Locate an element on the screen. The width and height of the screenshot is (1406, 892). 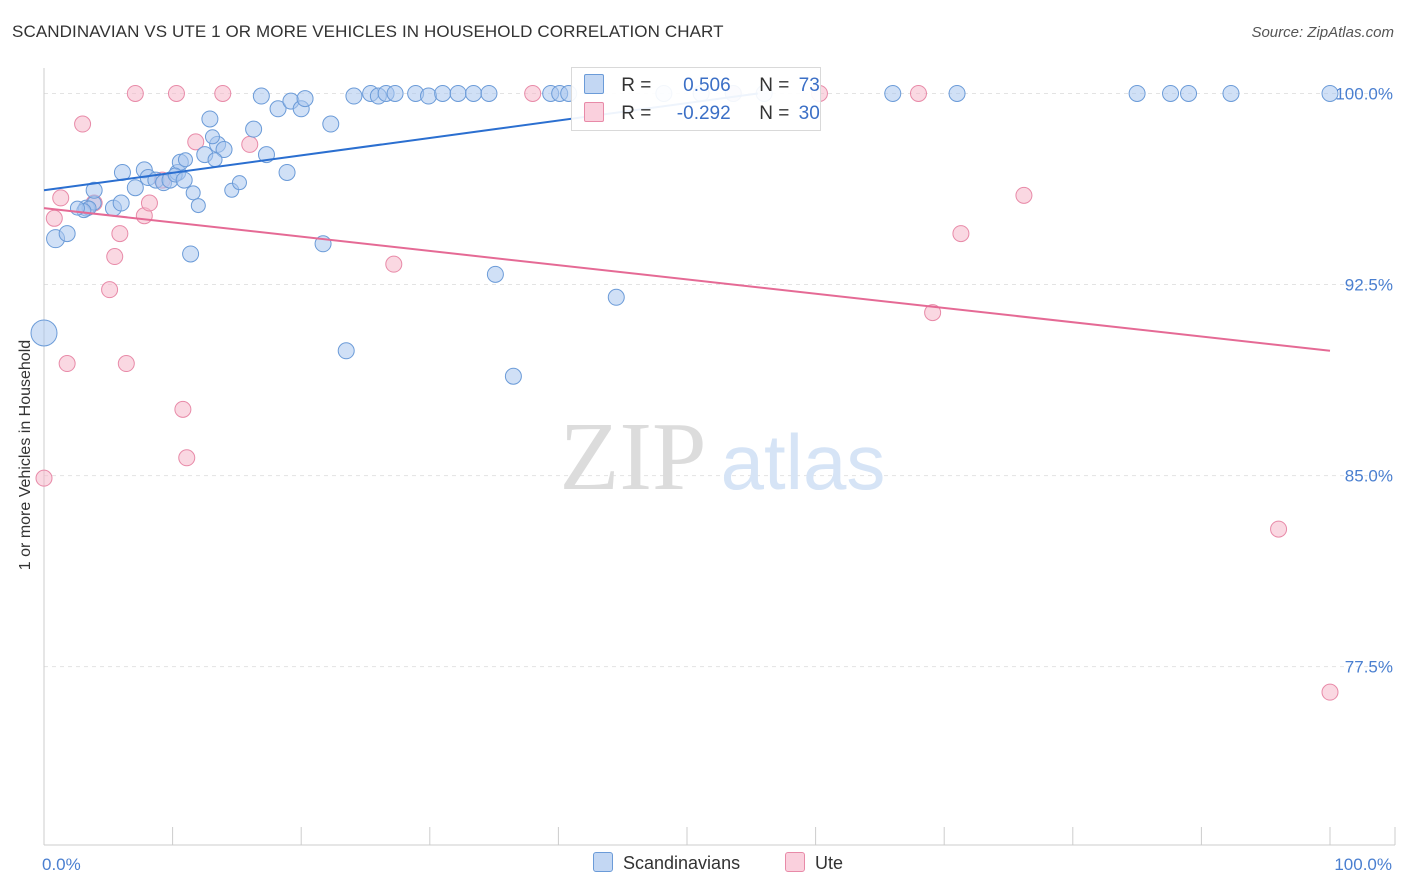
series-legend-label: Scandinavians is located at coordinates (682, 863).